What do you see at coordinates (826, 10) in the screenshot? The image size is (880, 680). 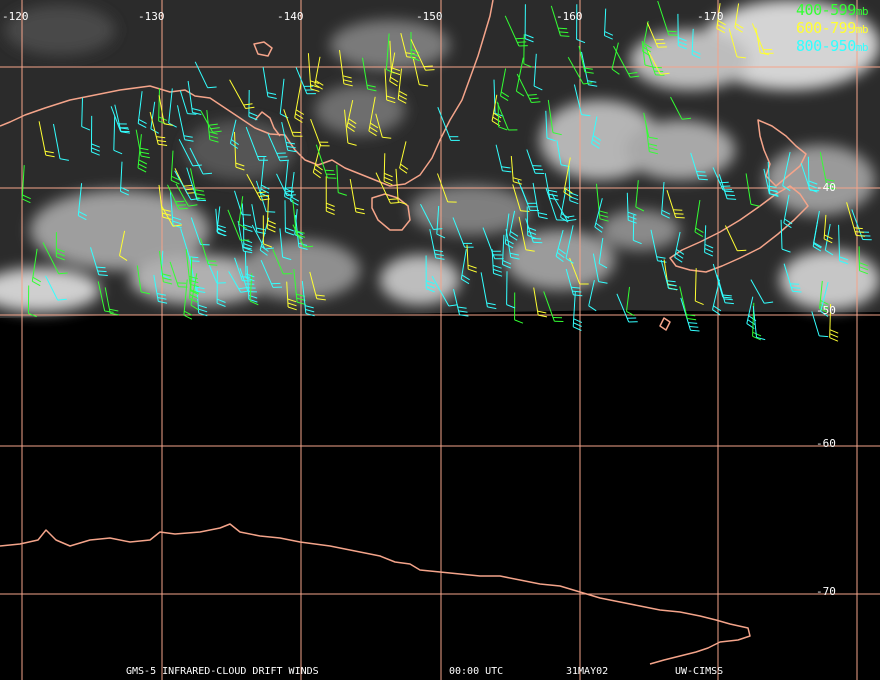 I see `legend-range: 400-599` at bounding box center [826, 10].